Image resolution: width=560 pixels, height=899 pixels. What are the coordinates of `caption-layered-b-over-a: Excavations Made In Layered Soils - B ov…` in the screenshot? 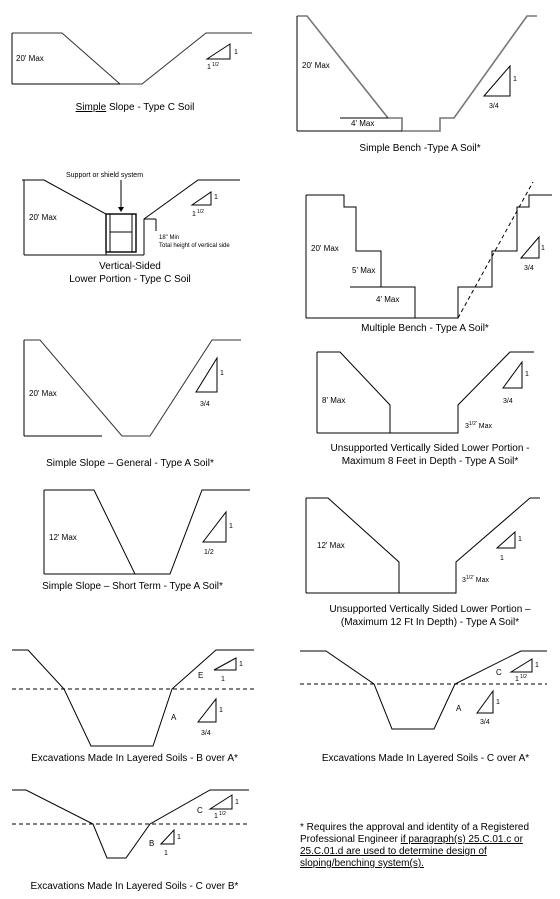 It's located at (134, 758).